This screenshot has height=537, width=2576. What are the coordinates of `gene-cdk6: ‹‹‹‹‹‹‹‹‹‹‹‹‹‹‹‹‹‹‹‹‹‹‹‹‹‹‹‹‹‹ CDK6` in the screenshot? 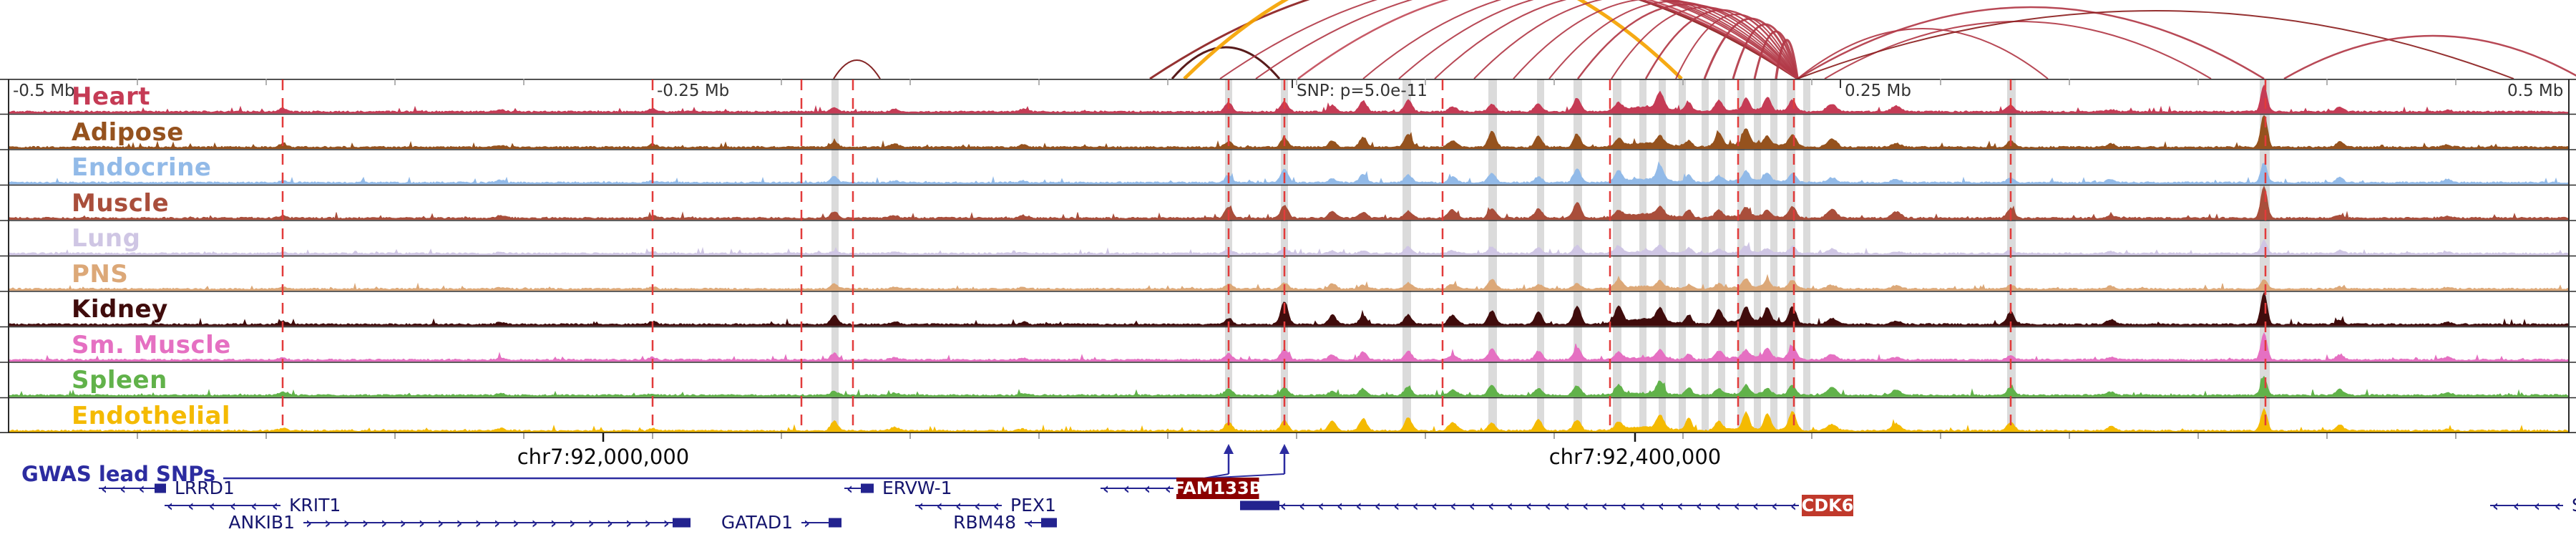 It's located at (1546, 505).